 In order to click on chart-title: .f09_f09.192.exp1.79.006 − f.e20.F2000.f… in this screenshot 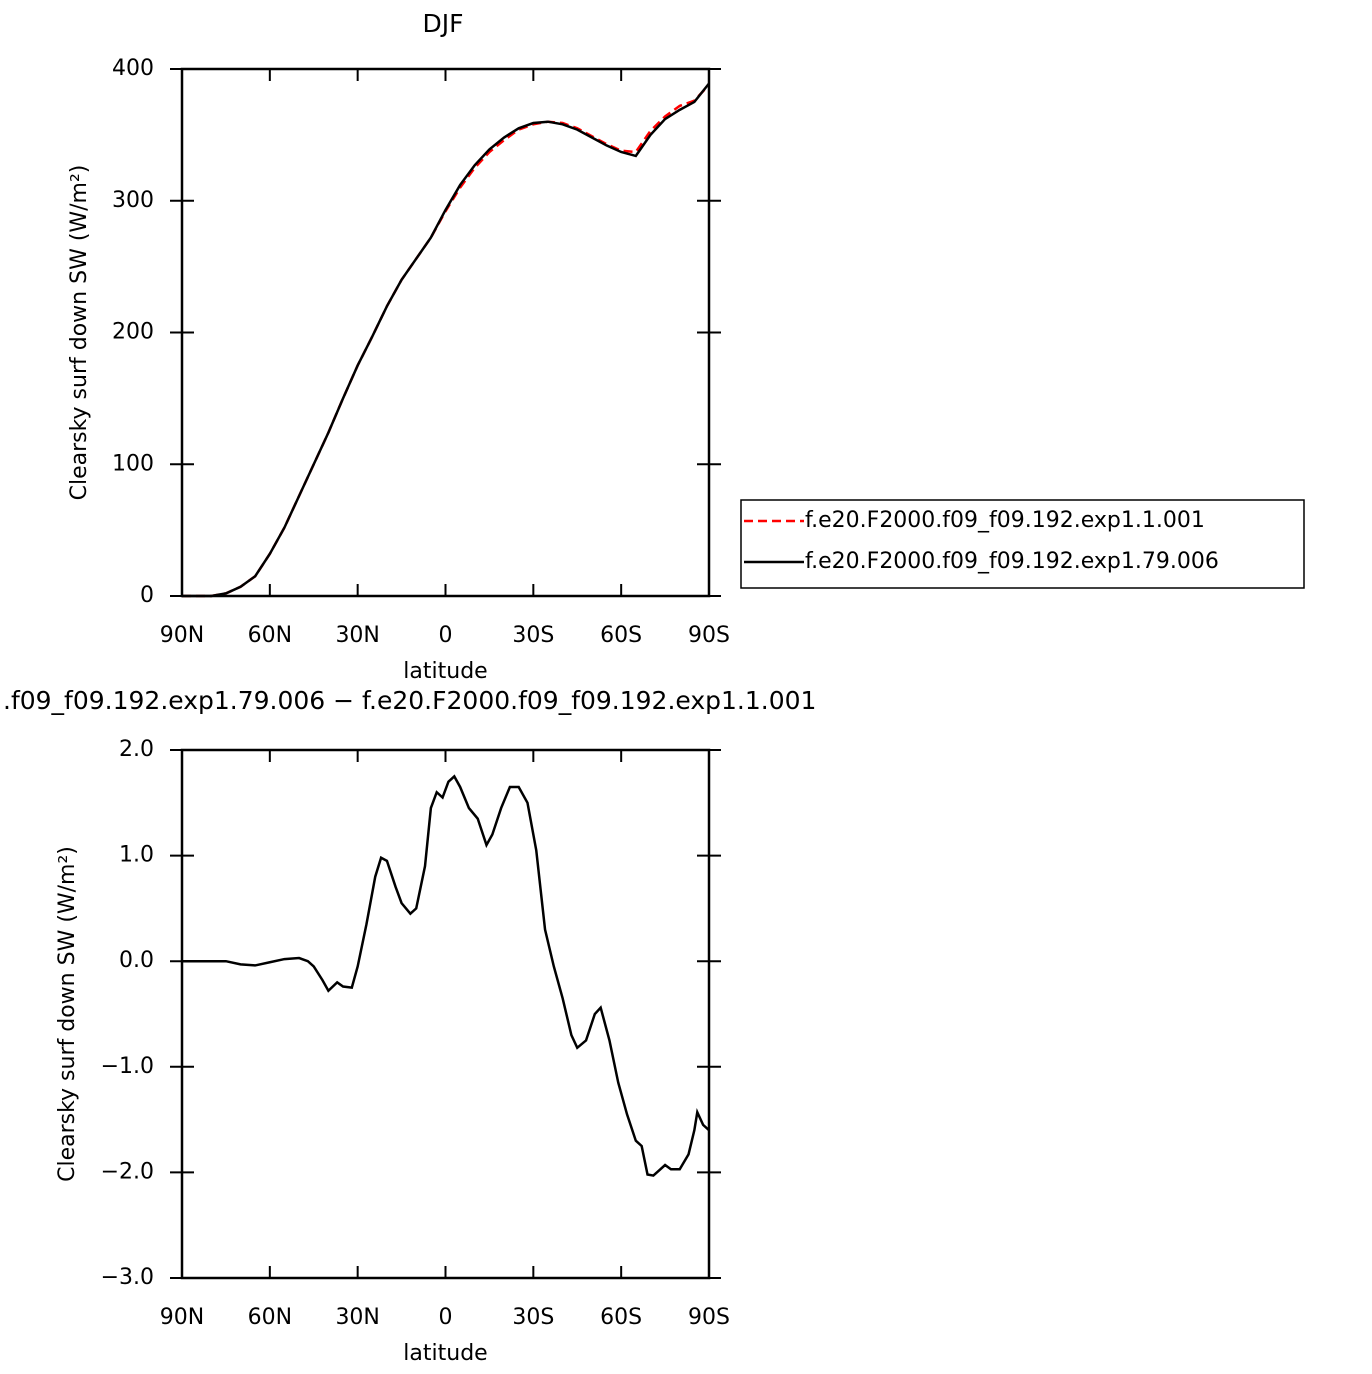, I will do `click(409, 700)`.